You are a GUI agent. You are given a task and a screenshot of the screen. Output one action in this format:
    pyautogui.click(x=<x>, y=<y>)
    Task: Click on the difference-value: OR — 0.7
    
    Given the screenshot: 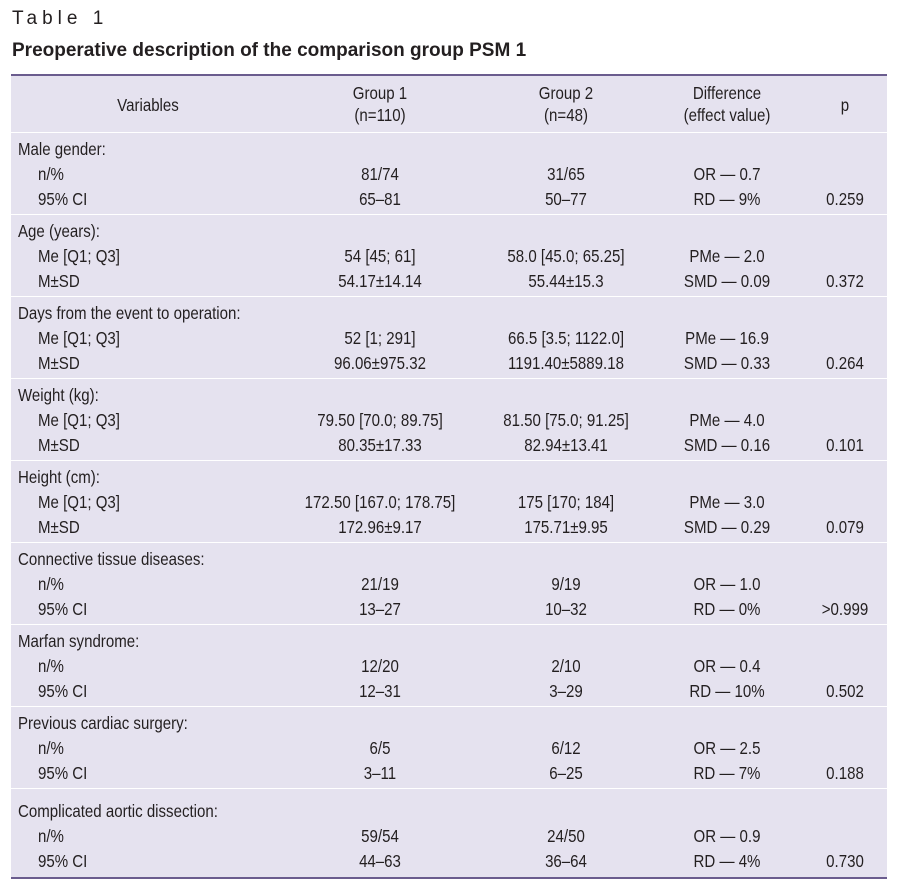 What is the action you would take?
    pyautogui.click(x=727, y=174)
    